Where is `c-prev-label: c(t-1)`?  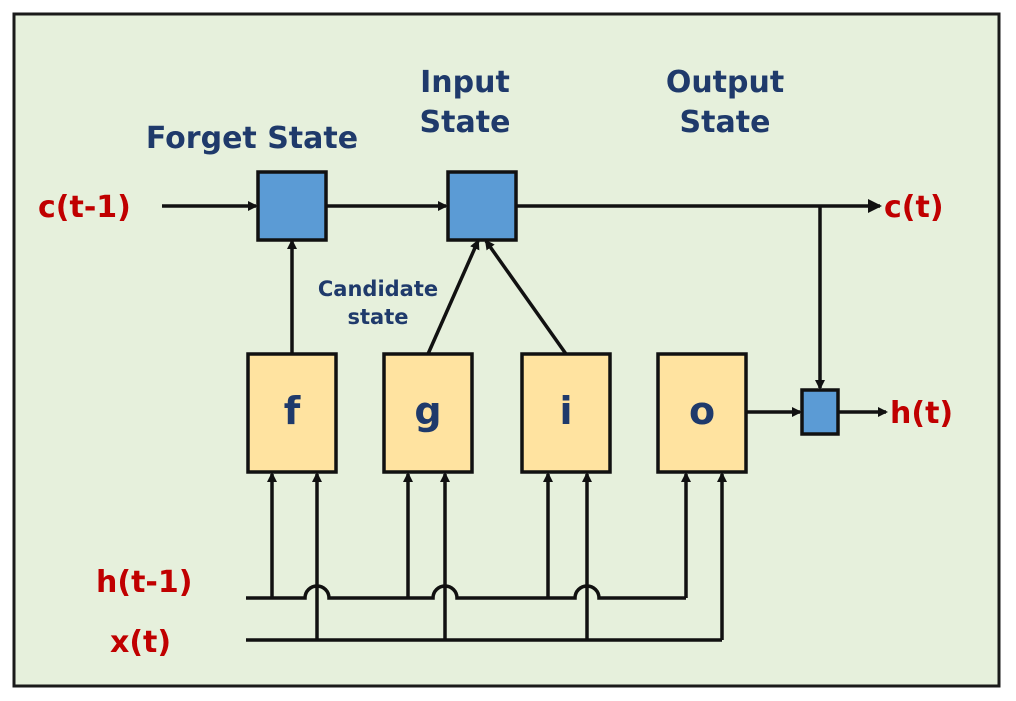 c-prev-label: c(t-1) is located at coordinates (84, 207).